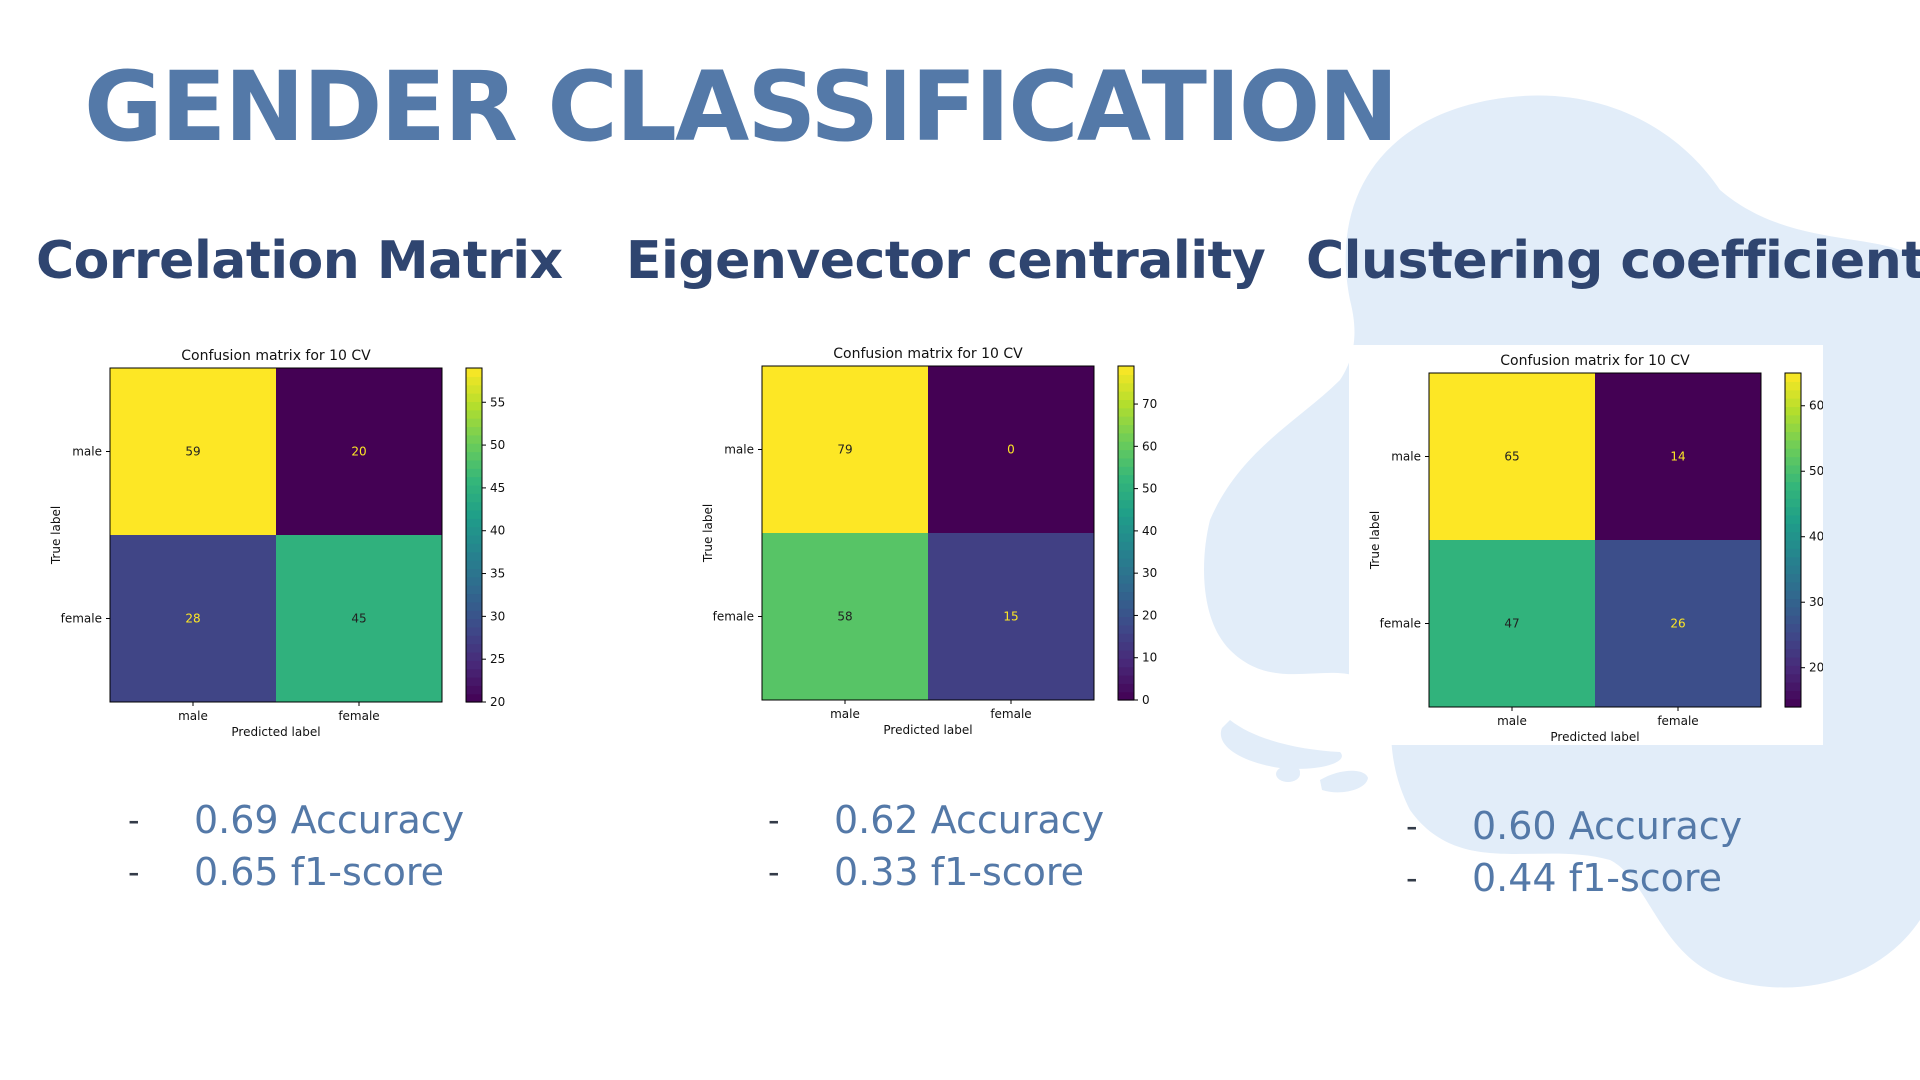 This screenshot has width=1920, height=1080. What do you see at coordinates (192, 452) in the screenshot?
I see `cell-value-label: 59` at bounding box center [192, 452].